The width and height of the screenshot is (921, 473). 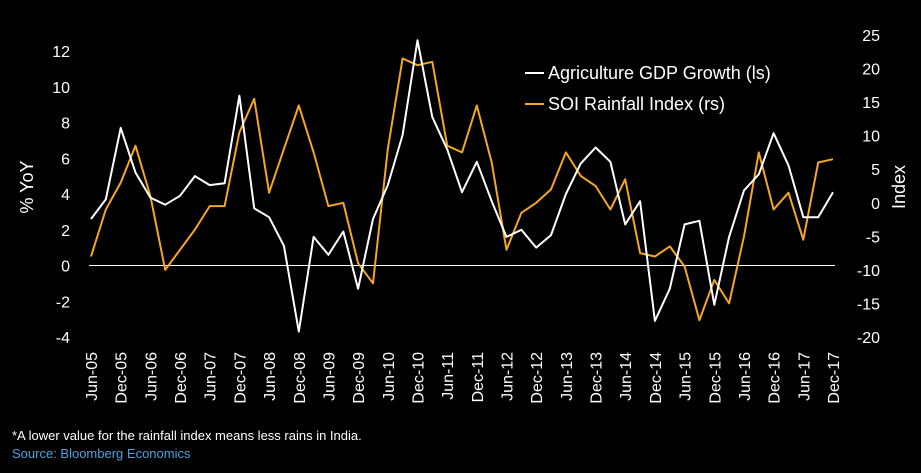 I want to click on right-tick-label: 25, so click(x=871, y=36).